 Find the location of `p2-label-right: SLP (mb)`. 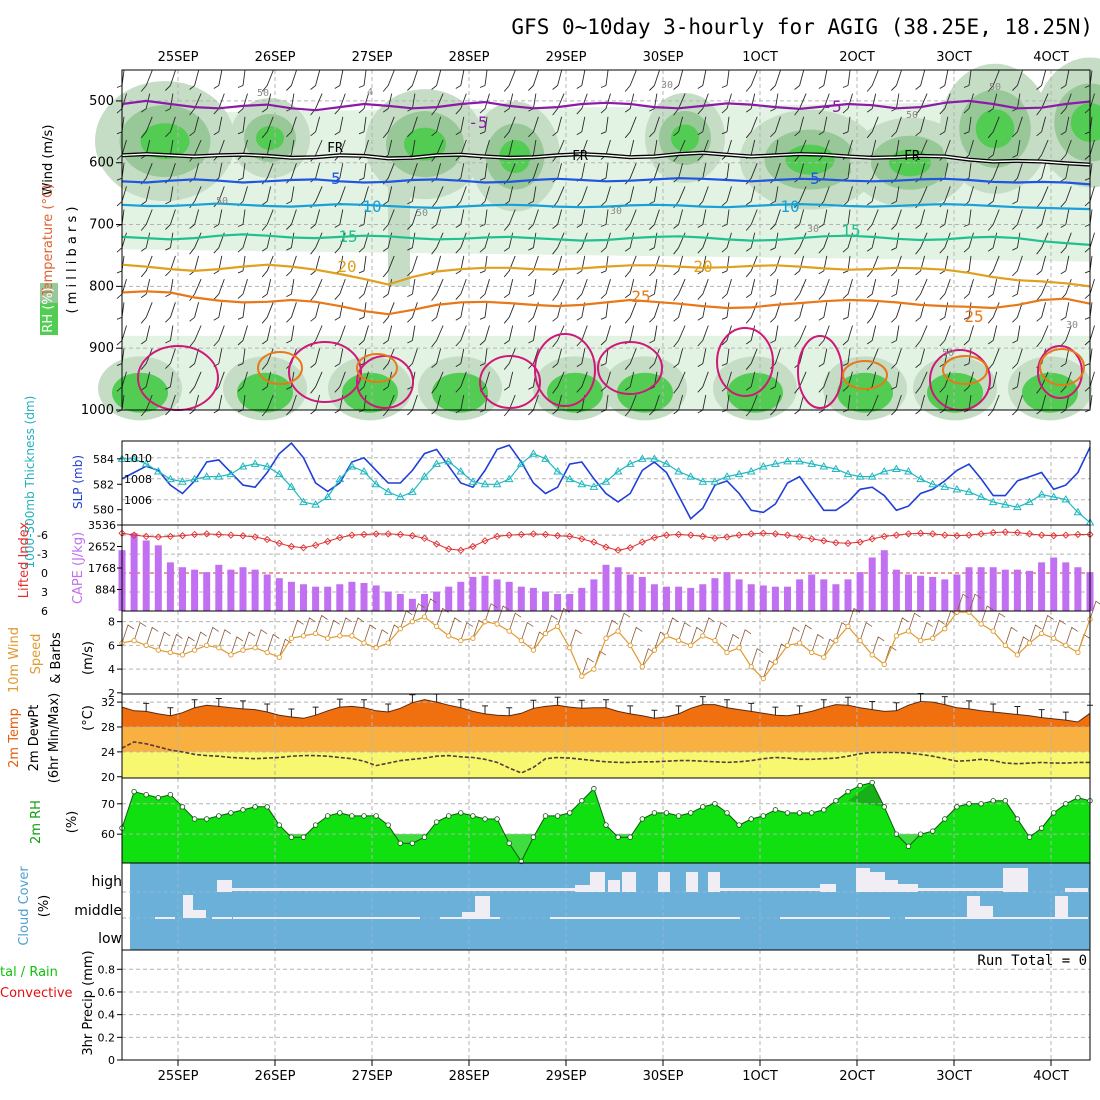

p2-label-right: SLP (mb) is located at coordinates (78, 482).